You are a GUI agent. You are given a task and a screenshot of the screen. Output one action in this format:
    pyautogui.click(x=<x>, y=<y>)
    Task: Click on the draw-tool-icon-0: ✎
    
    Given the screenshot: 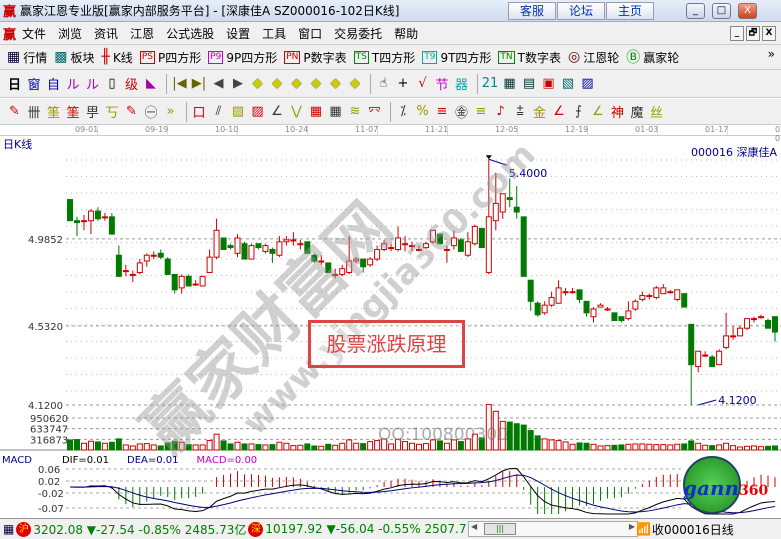 What is the action you would take?
    pyautogui.click(x=14, y=111)
    